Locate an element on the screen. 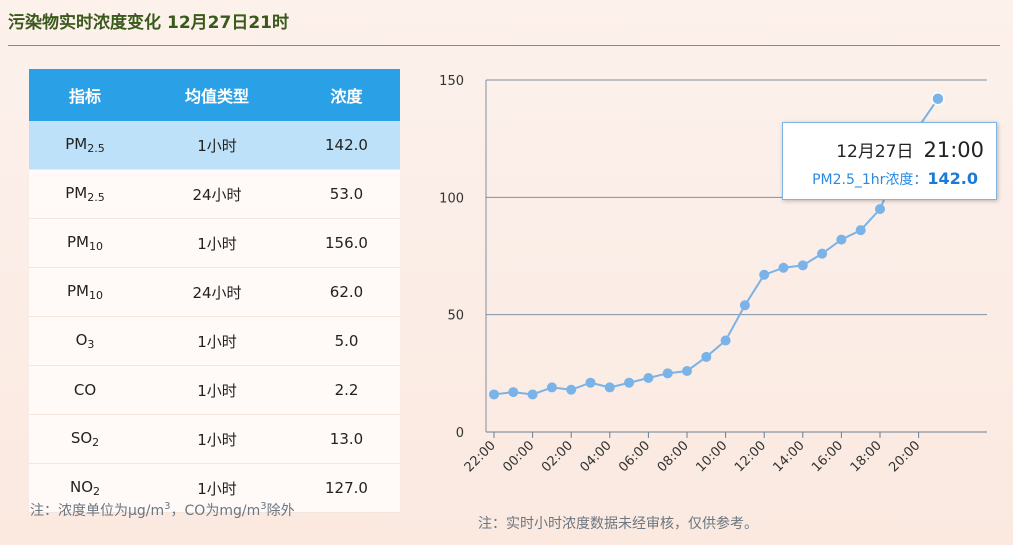 The width and height of the screenshot is (1013, 545). x-tick-label: 02:00 is located at coordinates (557, 456).